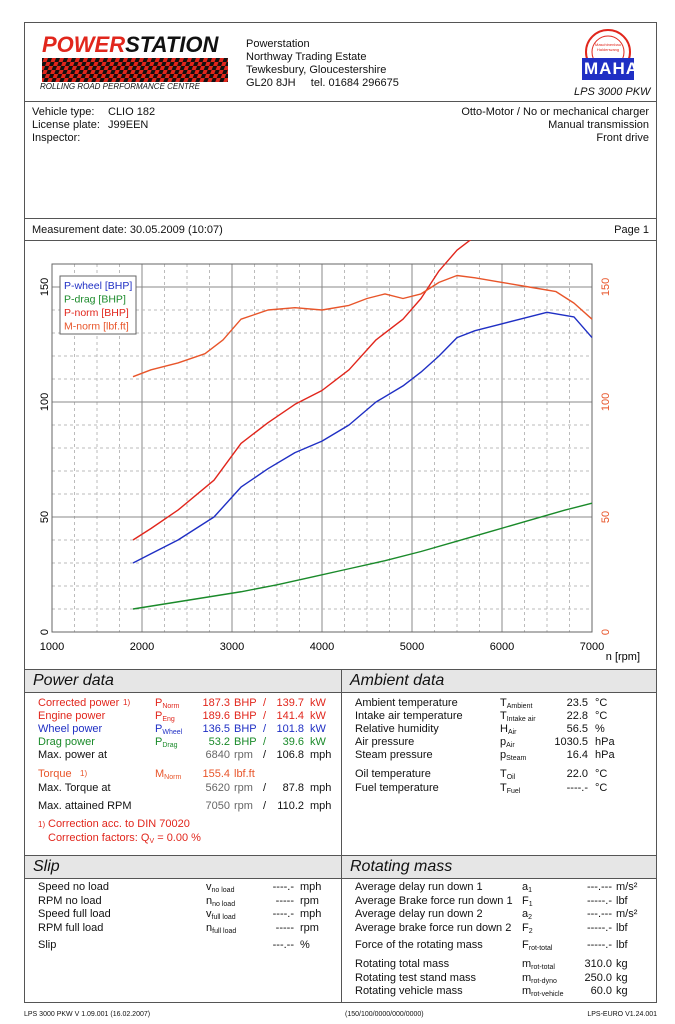 The width and height of the screenshot is (675, 1024). What do you see at coordinates (66, 742) in the screenshot?
I see `power-row-3-label: Drag power` at bounding box center [66, 742].